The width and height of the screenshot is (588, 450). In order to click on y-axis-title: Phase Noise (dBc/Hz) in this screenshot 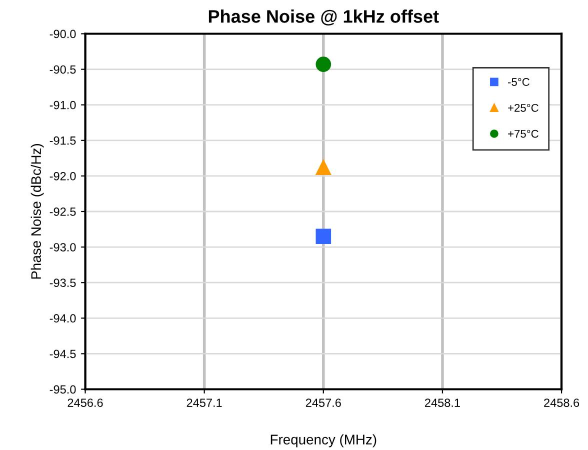, I will do `click(37, 211)`.